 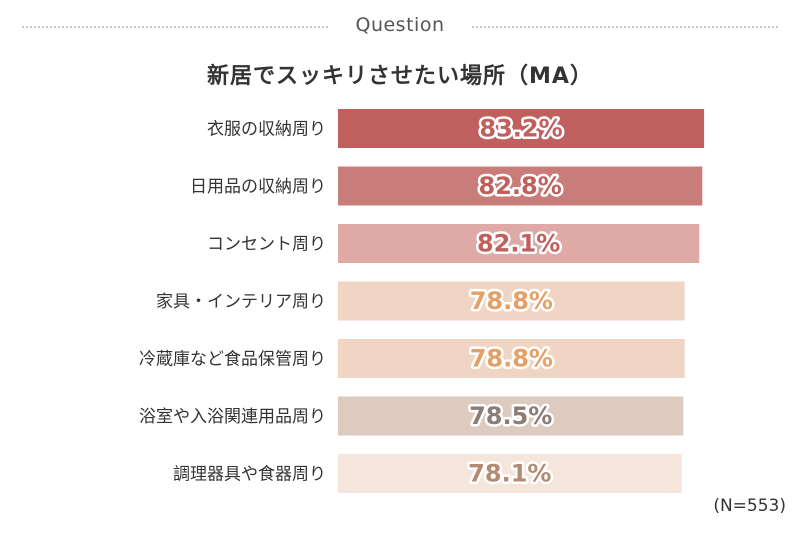 I want to click on category-label: 浴室や入浴関連用品周り, so click(x=232, y=417).